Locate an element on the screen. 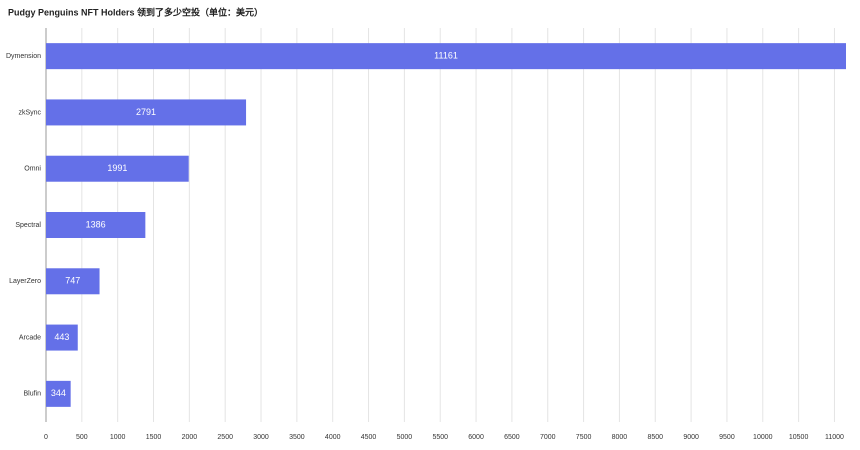 The height and width of the screenshot is (450, 860). x-tick-label: 8500 is located at coordinates (655, 437).